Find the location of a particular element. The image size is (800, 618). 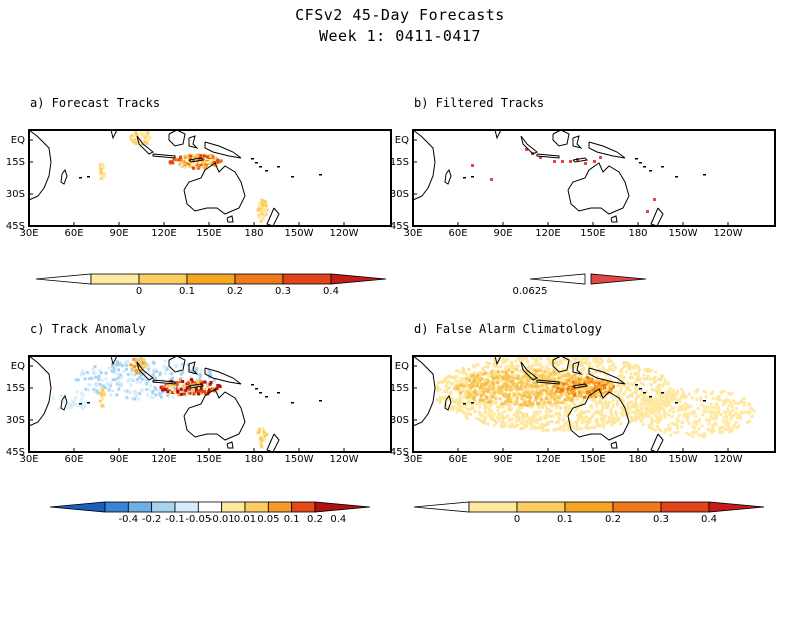

colorbar-segment is located at coordinates (280, 507).